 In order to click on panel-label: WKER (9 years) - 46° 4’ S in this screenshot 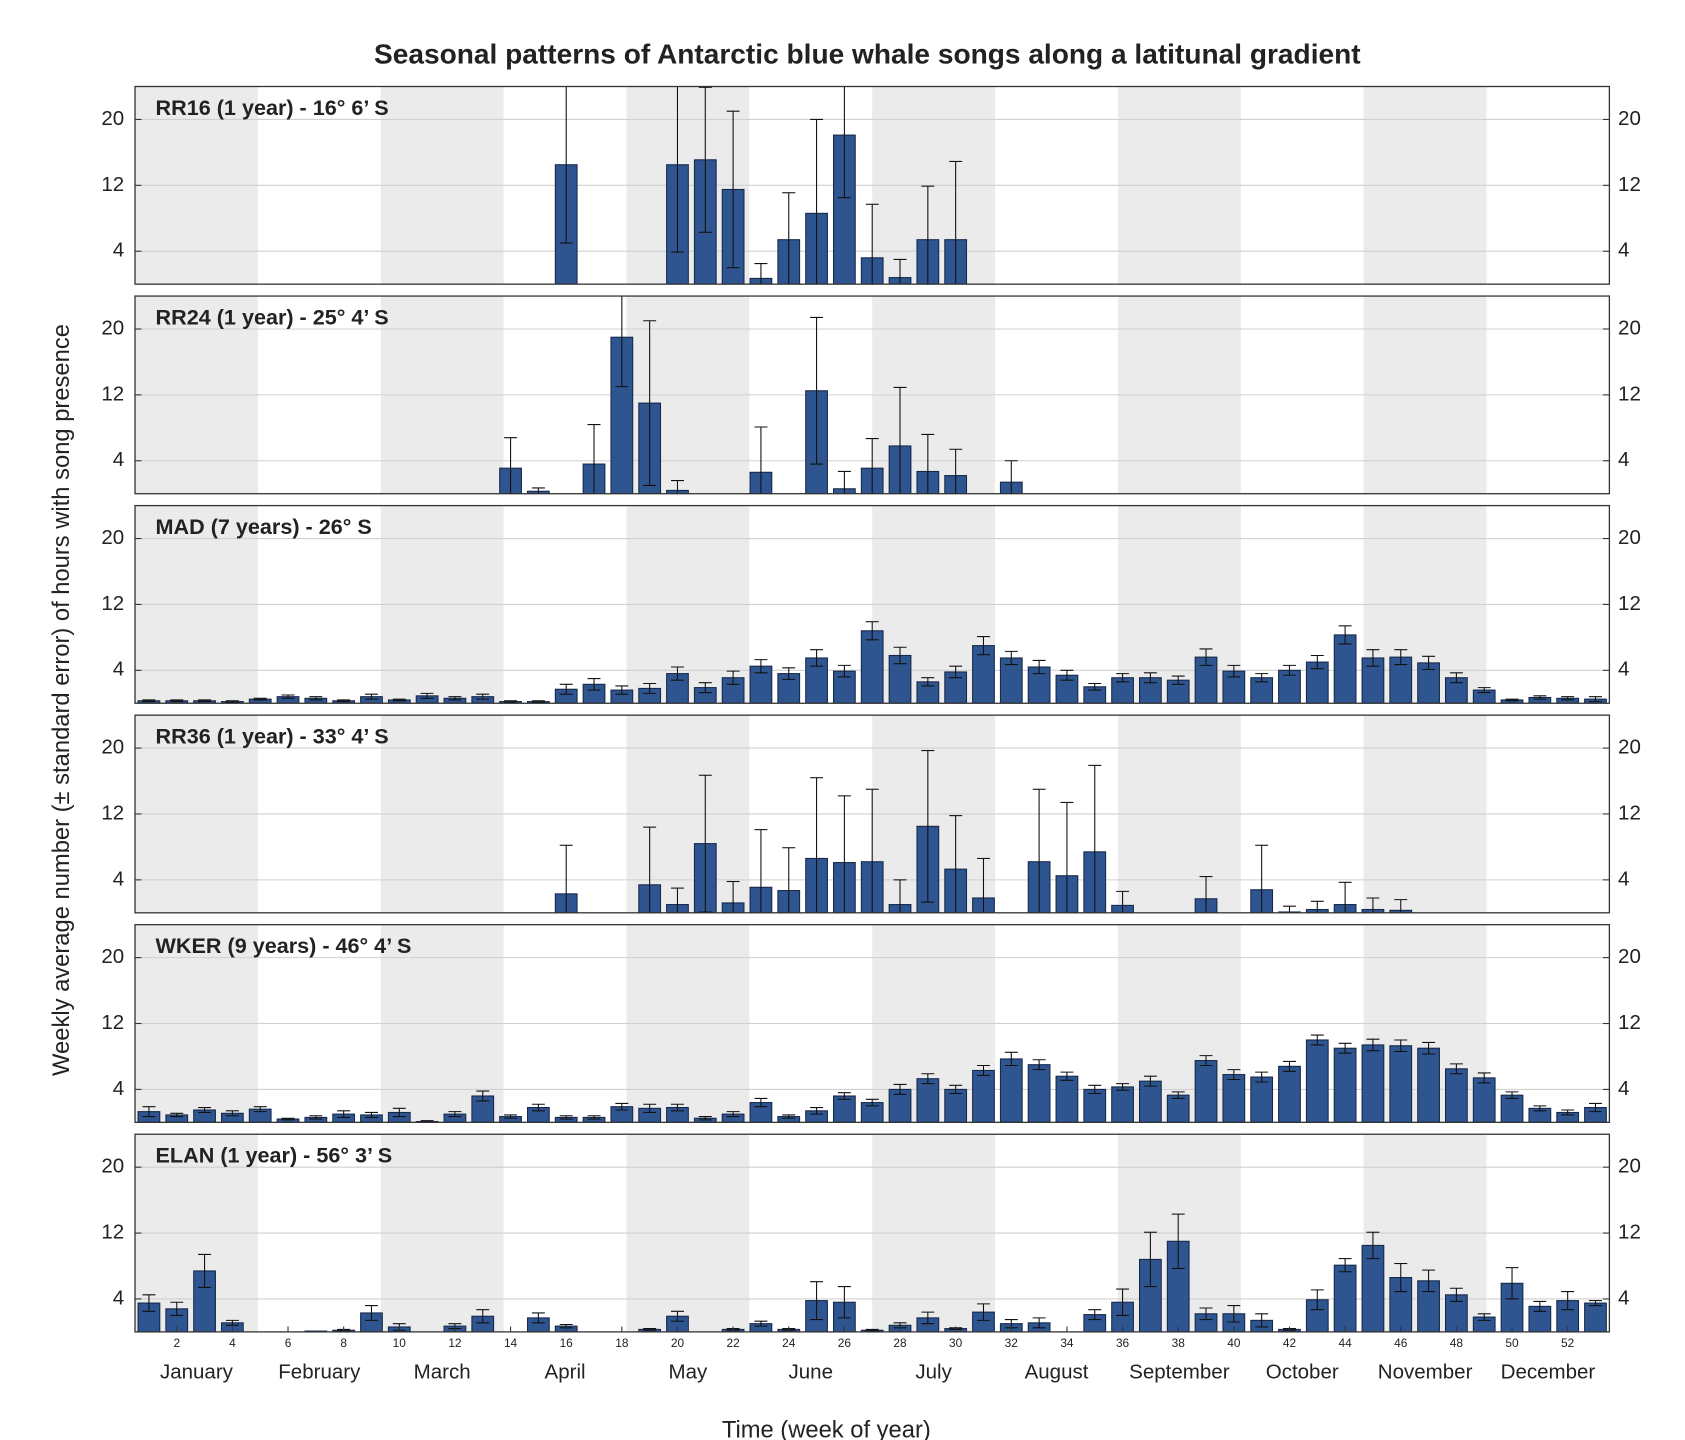, I will do `click(284, 945)`.